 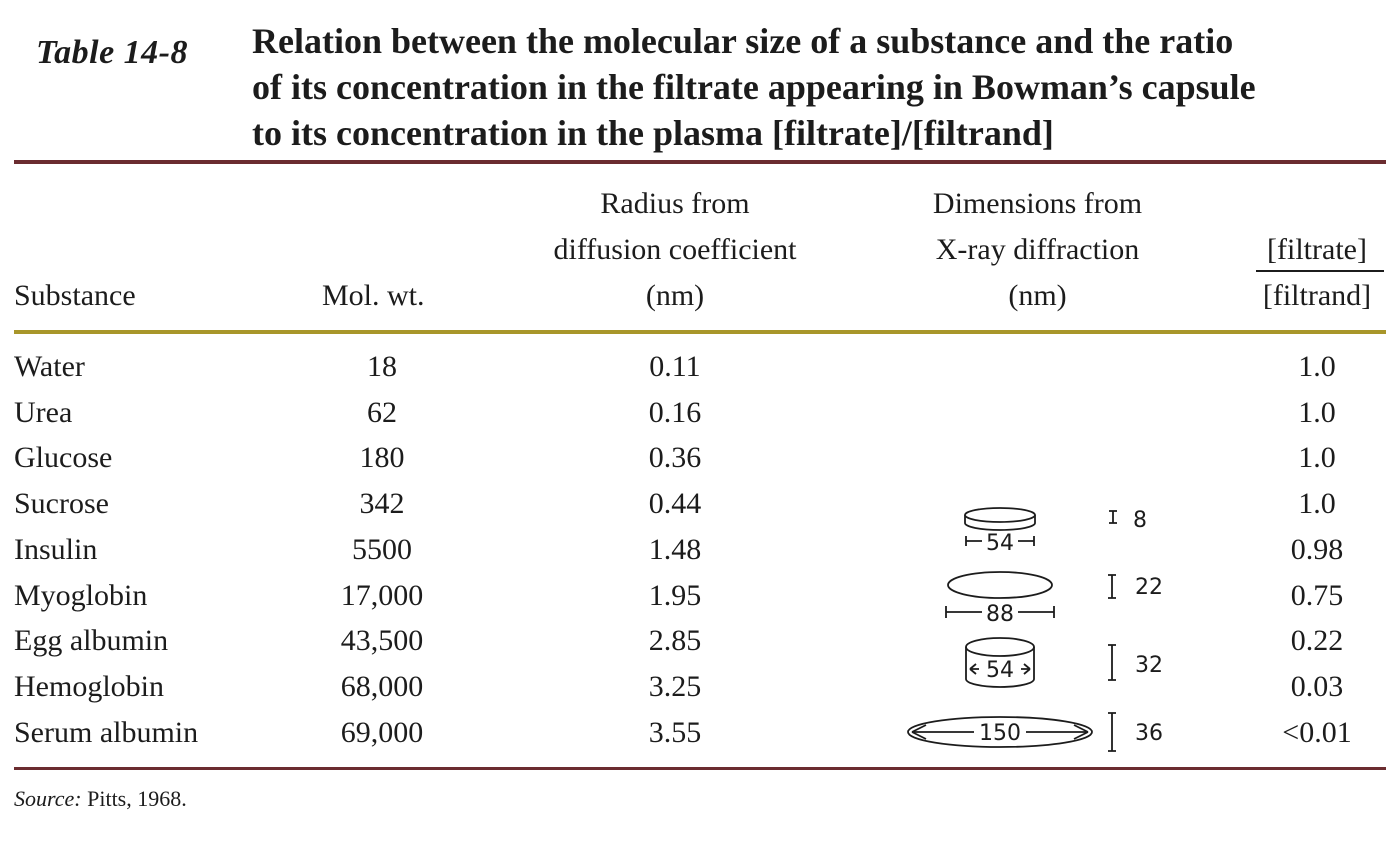 I want to click on egg-albumin-height-label: 32, so click(x=1149, y=665).